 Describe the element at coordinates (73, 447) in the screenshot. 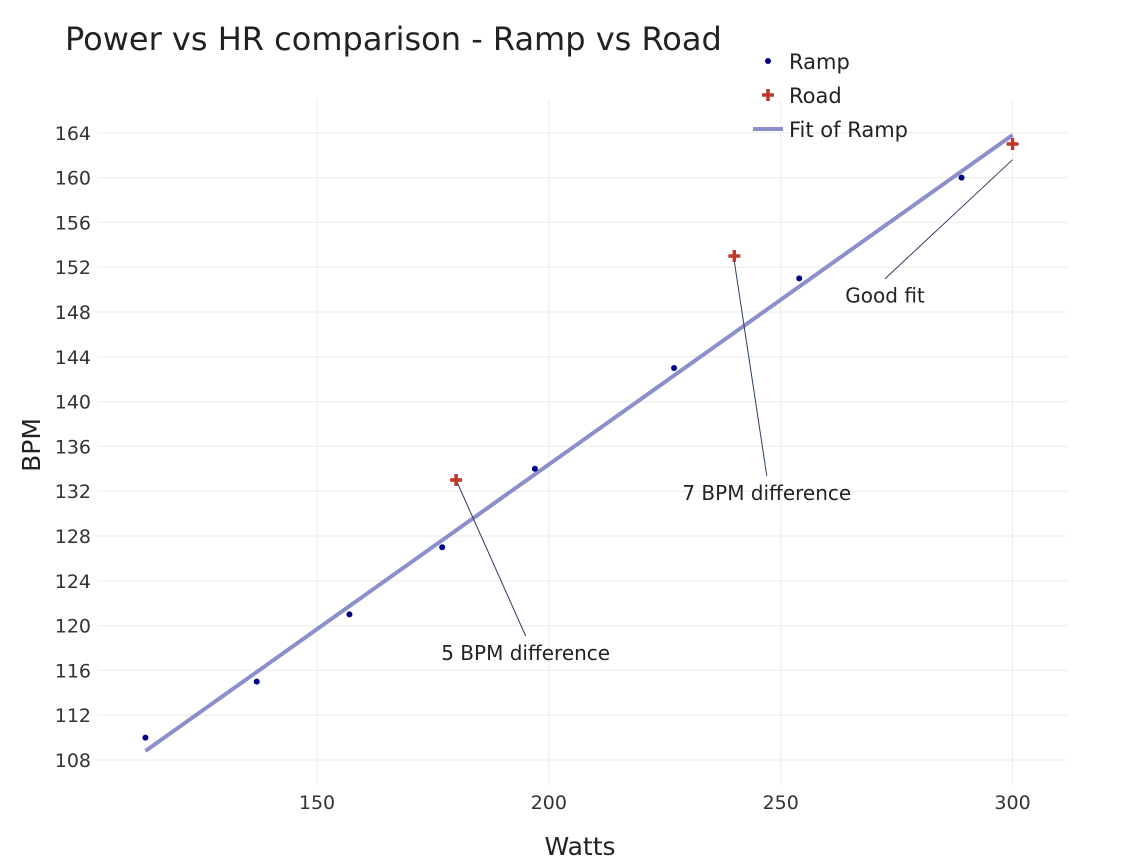

I see `y-tick-label-136: 136` at that location.